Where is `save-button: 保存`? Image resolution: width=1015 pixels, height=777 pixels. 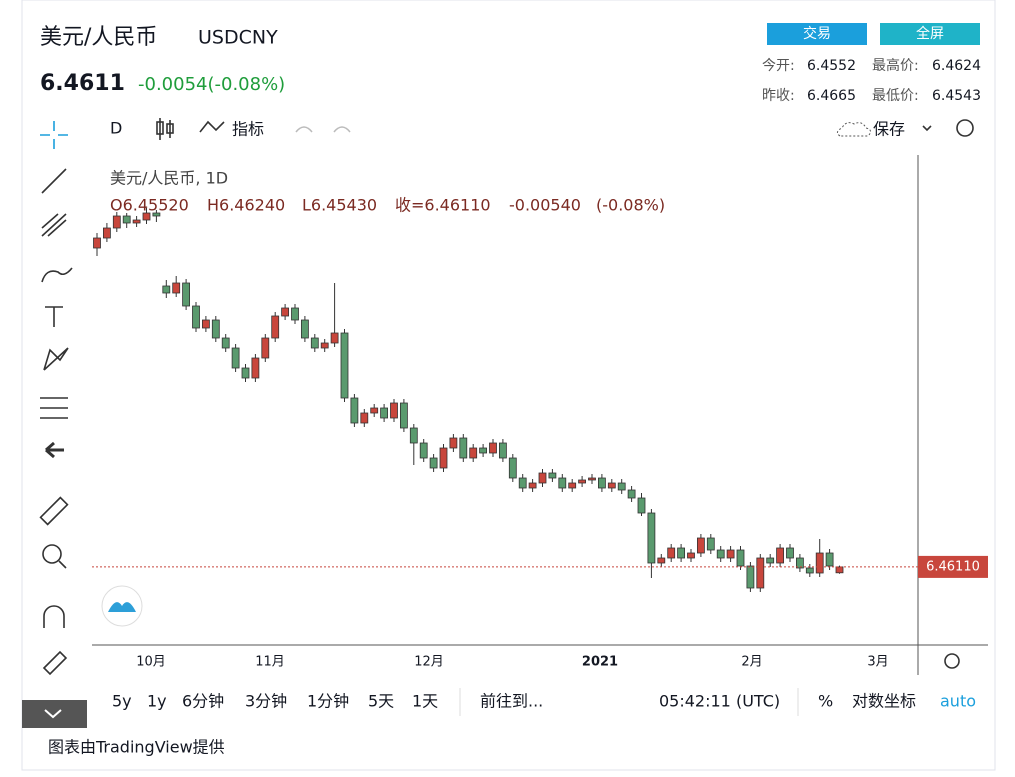
save-button: 保存 is located at coordinates (889, 129).